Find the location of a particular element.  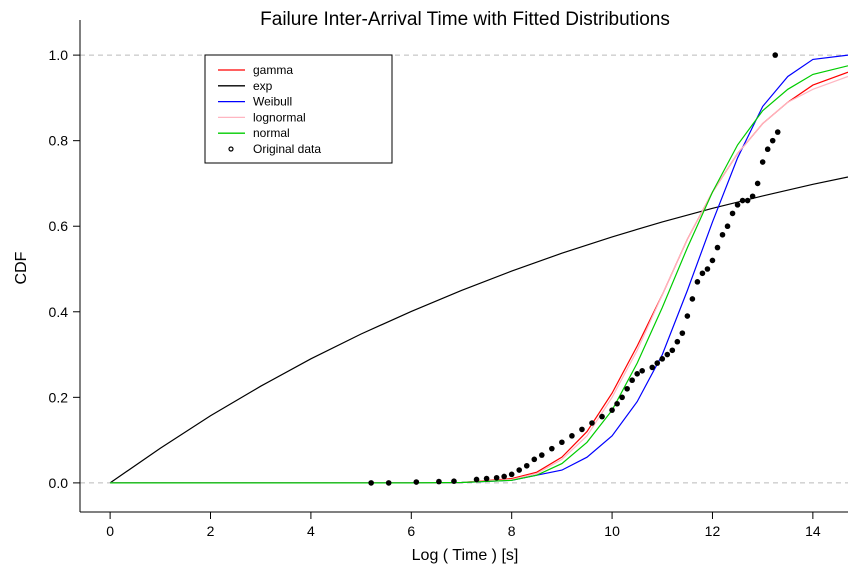

x-tick-label: 10 is located at coordinates (612, 531).